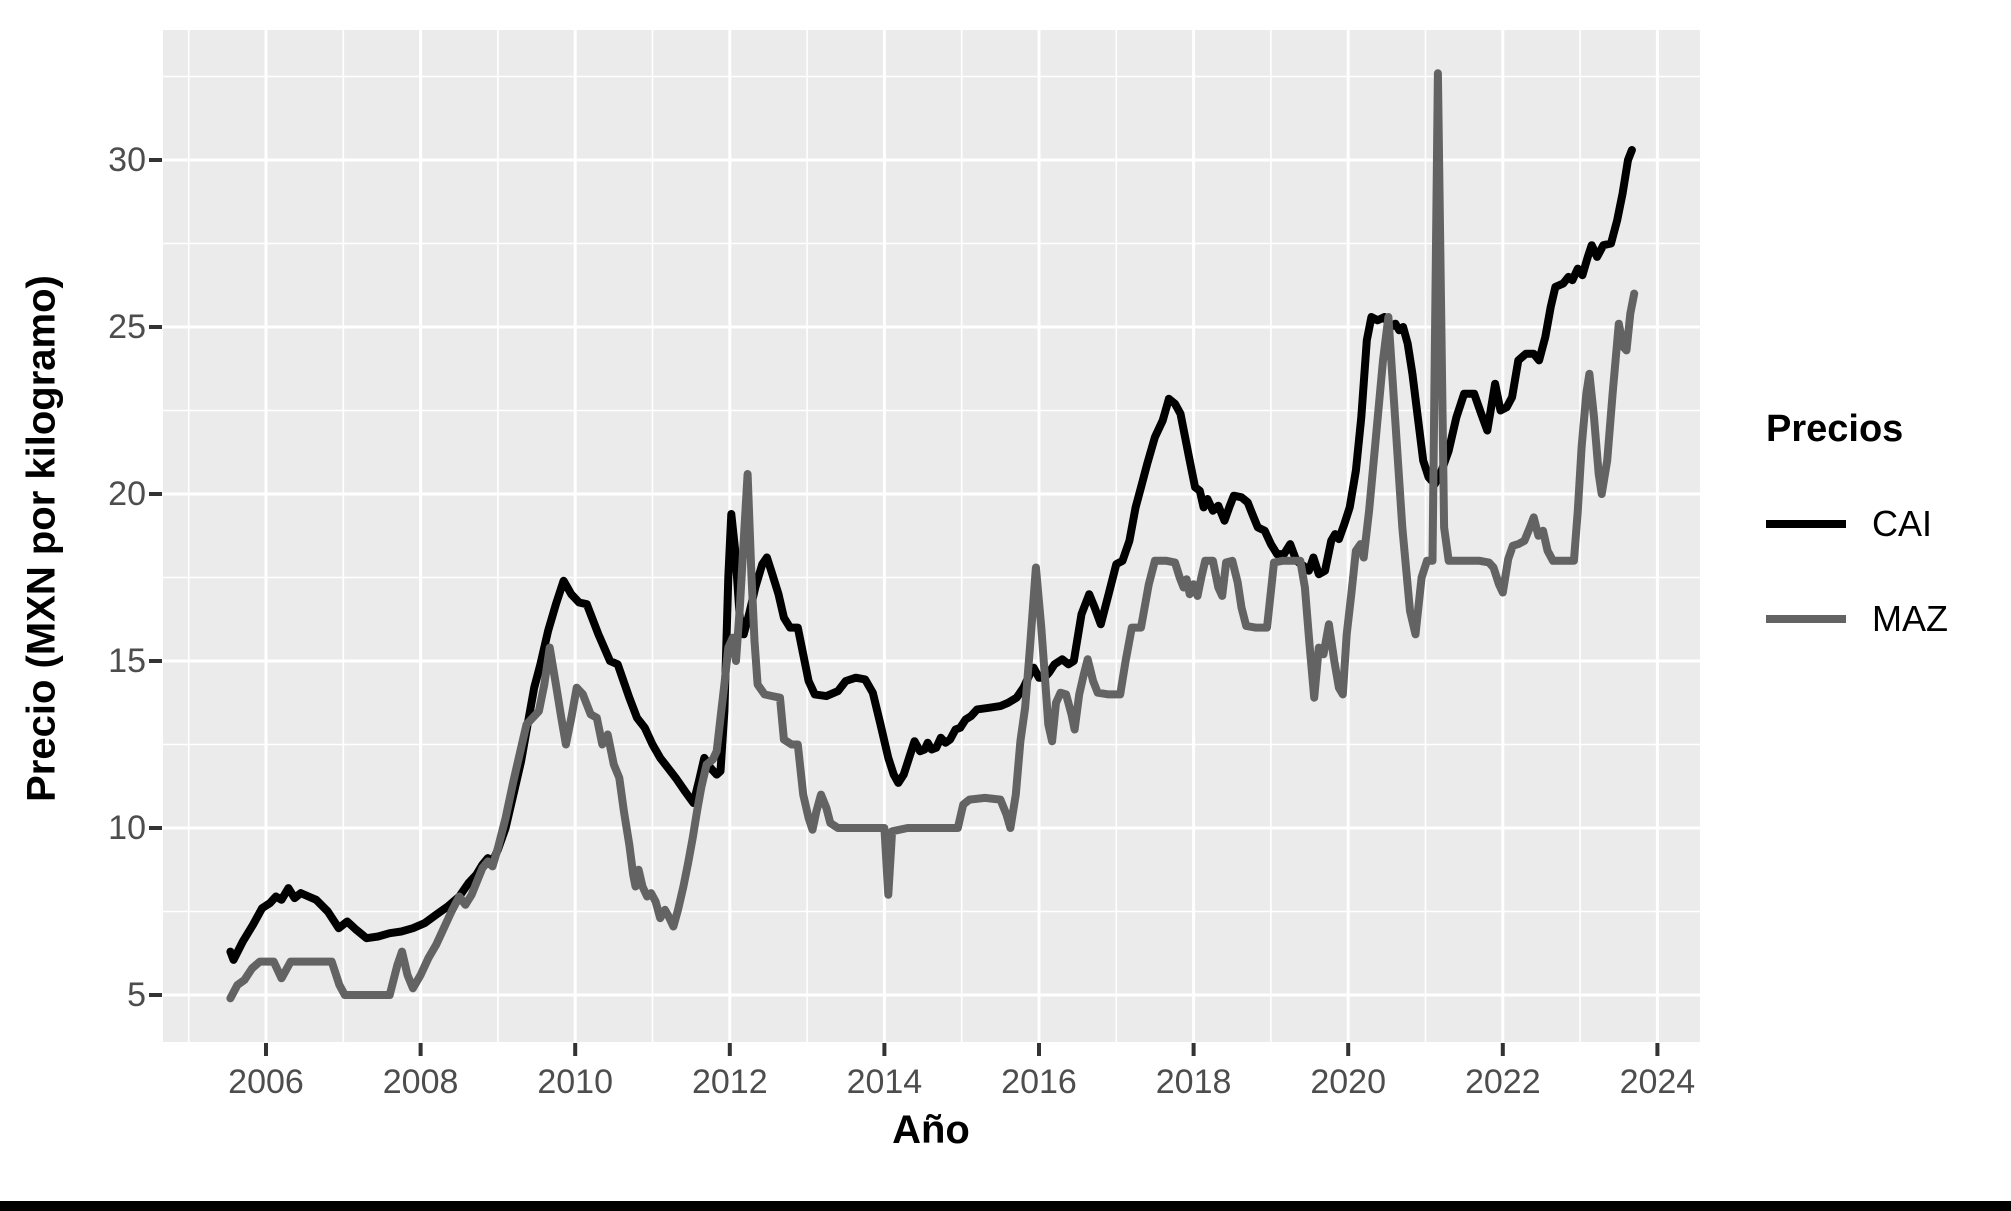 This screenshot has height=1211, width=2011. I want to click on x-tick-label: 2022, so click(1502, 1082).